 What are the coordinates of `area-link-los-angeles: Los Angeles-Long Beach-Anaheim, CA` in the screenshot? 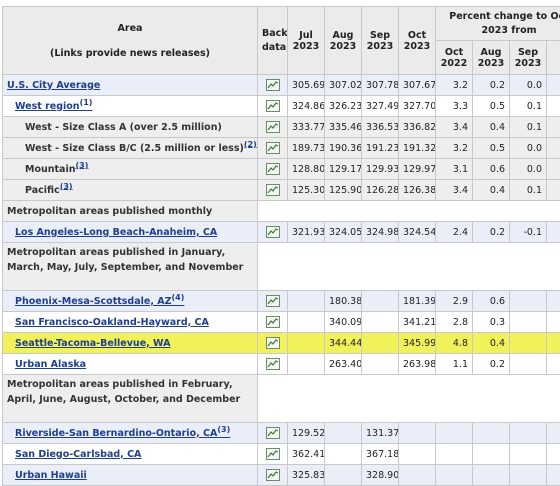 It's located at (116, 232).